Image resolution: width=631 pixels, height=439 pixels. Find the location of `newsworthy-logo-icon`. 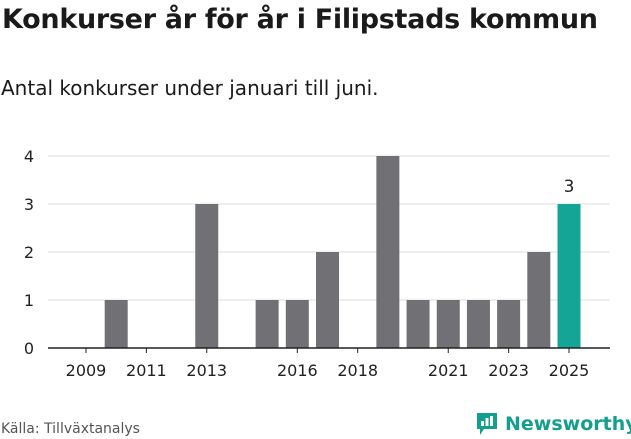

newsworthy-logo-icon is located at coordinates (487, 424).